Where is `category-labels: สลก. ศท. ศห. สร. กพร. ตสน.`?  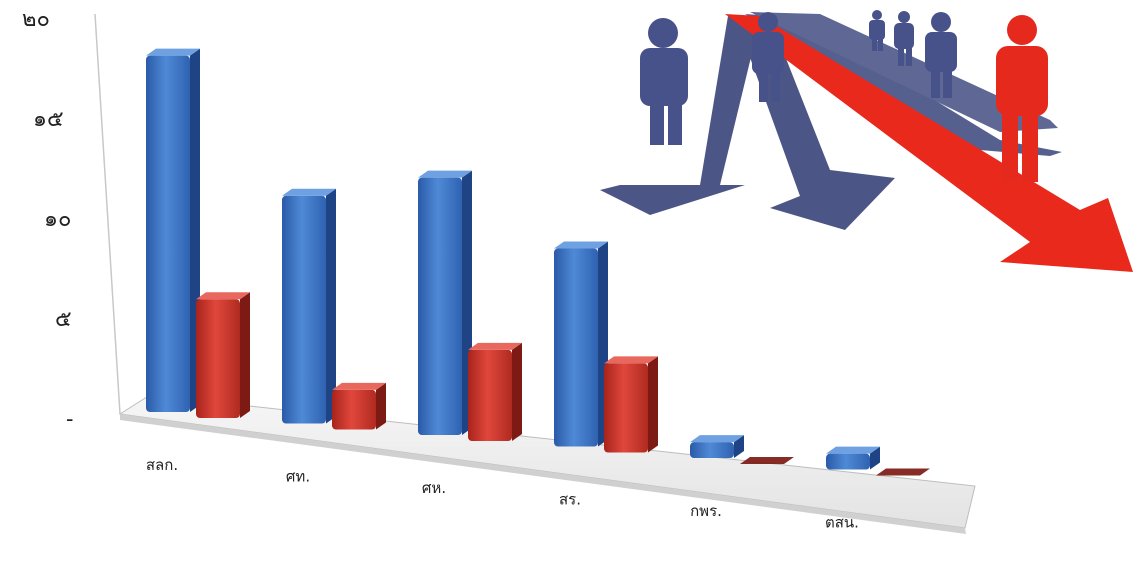
category-labels: สลก. ศท. ศห. สร. กพร. ตสน. is located at coordinates (502, 494).